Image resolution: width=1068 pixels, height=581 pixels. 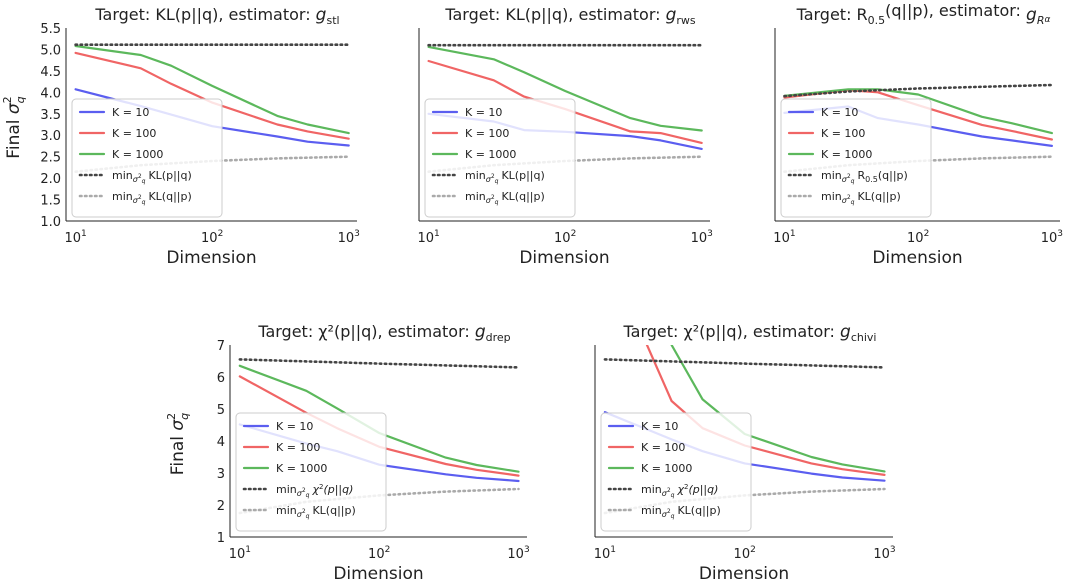 What do you see at coordinates (923, 14) in the screenshot?
I see `chart-title: Target: R0.5(q||p), estimator: gRα` at bounding box center [923, 14].